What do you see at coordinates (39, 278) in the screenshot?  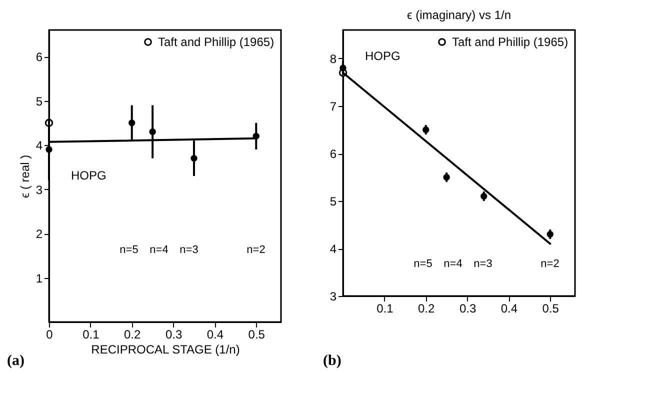 I see `y-tick-label: 1` at bounding box center [39, 278].